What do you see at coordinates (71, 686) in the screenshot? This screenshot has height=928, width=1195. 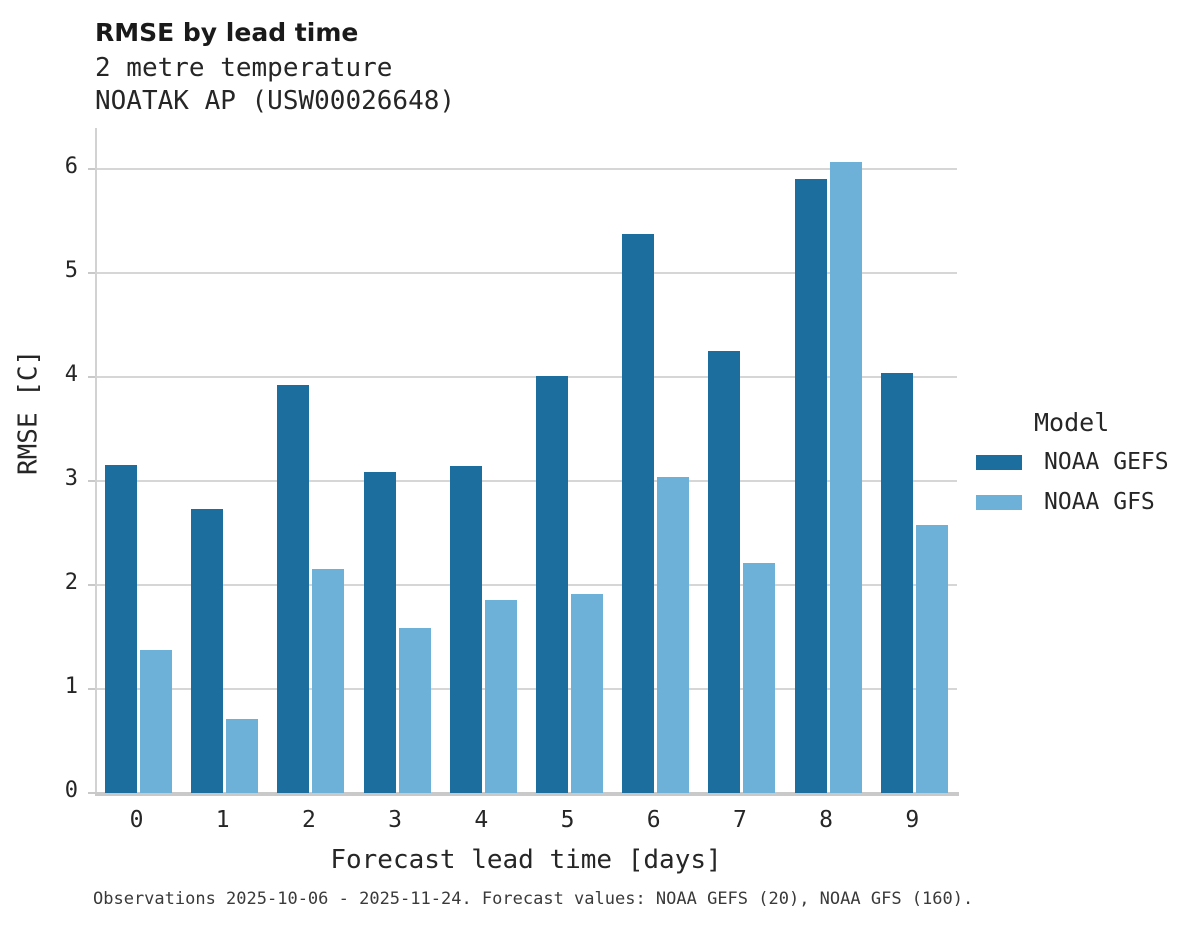 I see `ytick-label-1: 1` at bounding box center [71, 686].